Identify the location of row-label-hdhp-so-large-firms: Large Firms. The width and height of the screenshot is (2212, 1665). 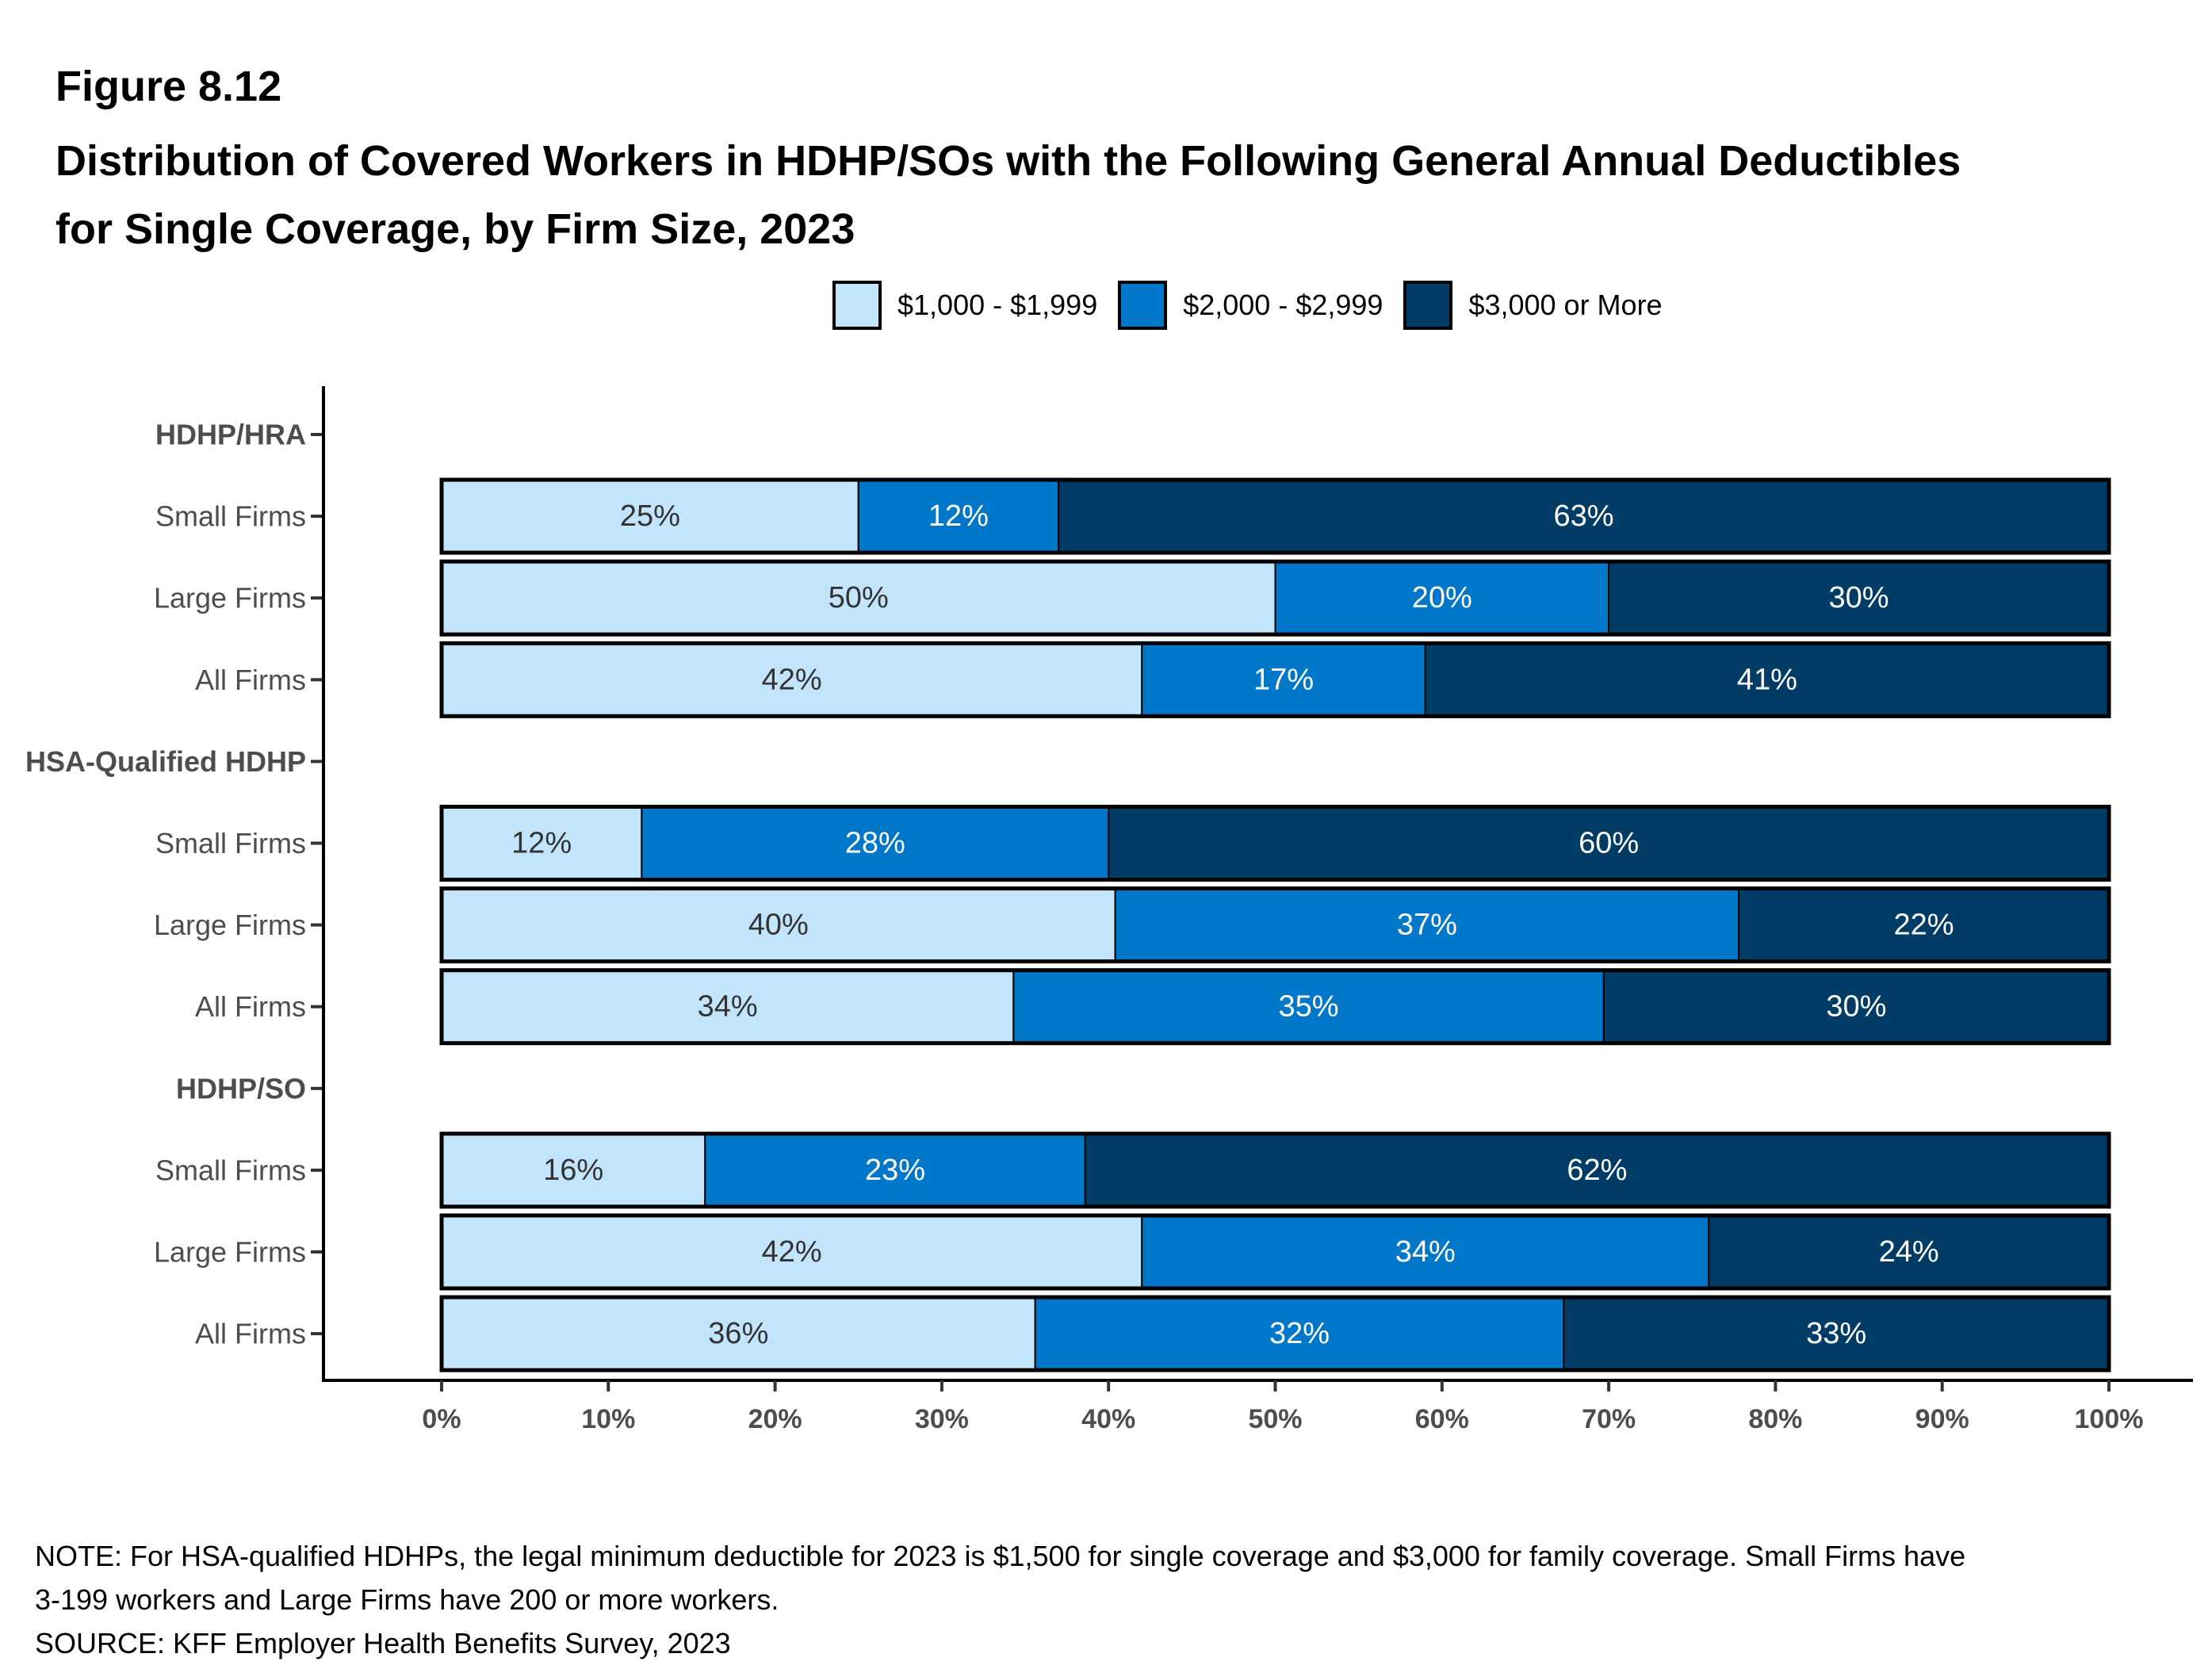
(230, 1252).